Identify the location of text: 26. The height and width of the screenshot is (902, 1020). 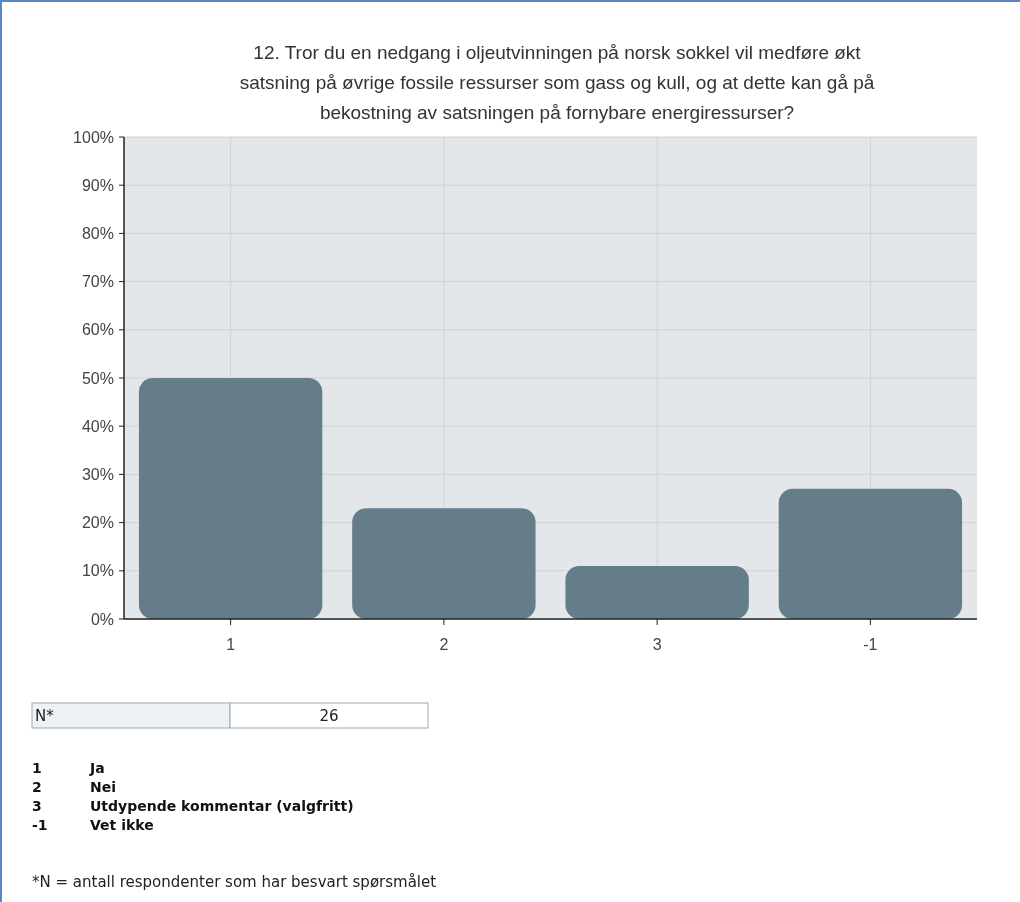
(329, 716).